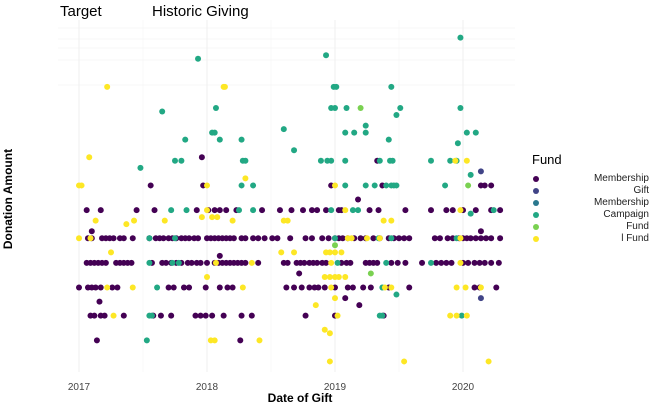 This screenshot has width=660, height=418. I want to click on x-tick-label: 2019, so click(335, 387).